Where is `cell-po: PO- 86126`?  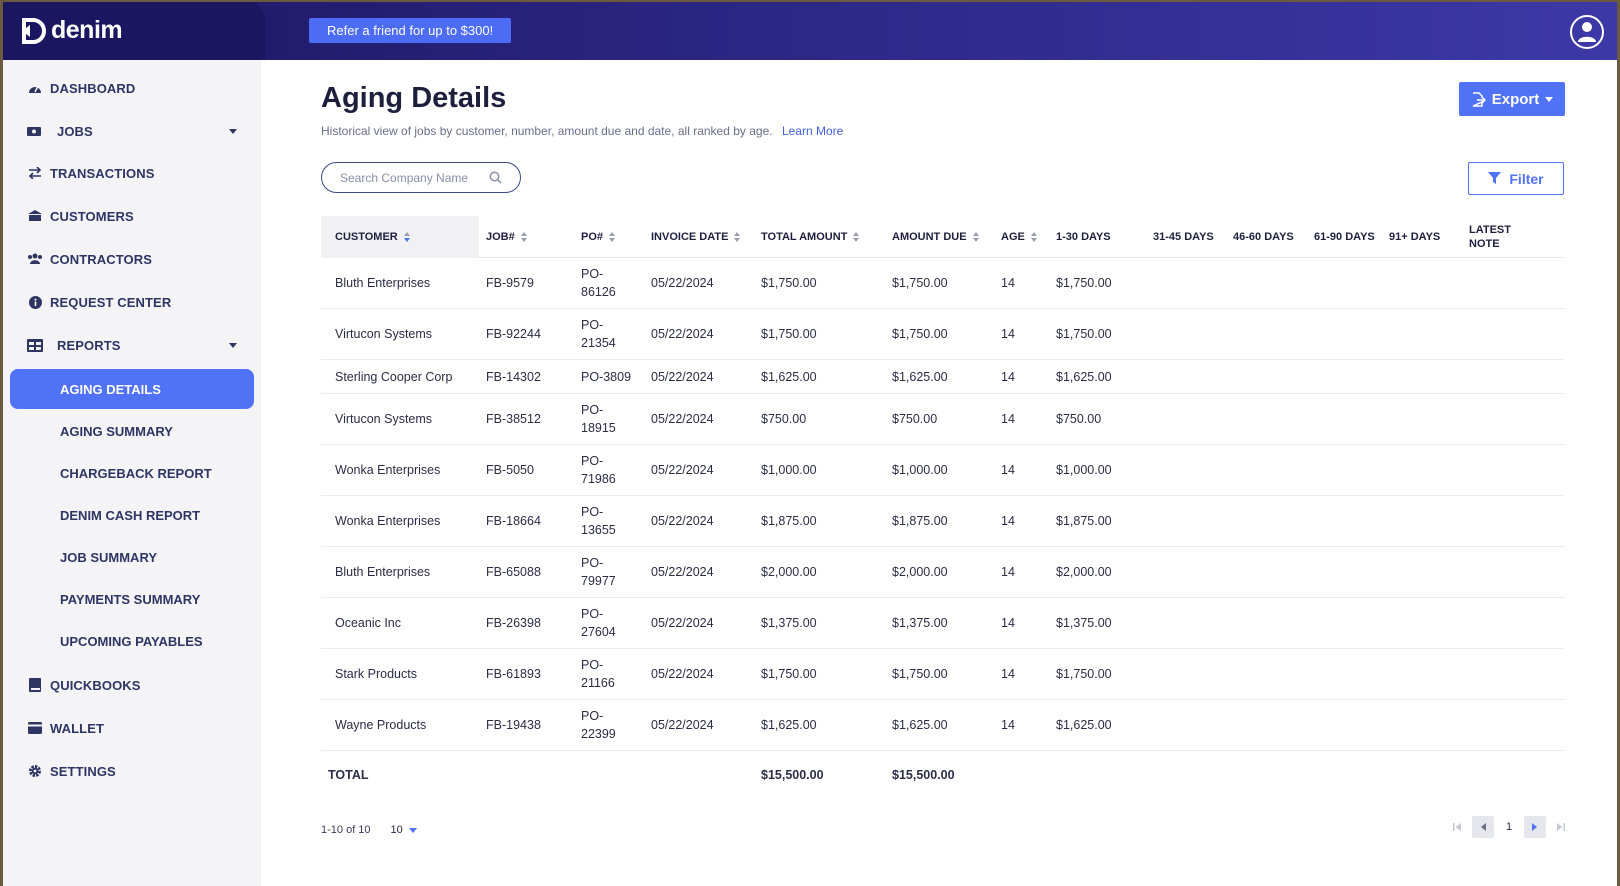
cell-po: PO- 86126 is located at coordinates (598, 283).